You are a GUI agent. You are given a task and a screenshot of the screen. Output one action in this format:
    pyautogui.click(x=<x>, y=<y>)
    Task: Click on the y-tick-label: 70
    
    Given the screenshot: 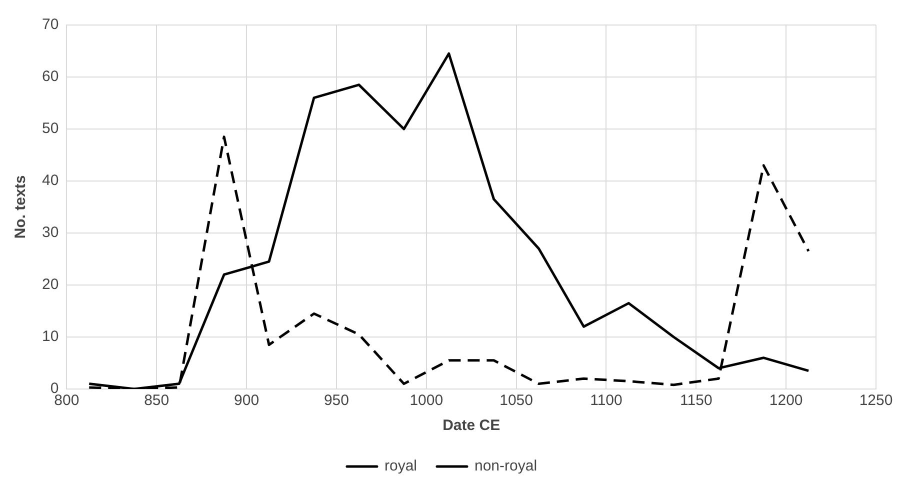 What is the action you would take?
    pyautogui.click(x=50, y=25)
    